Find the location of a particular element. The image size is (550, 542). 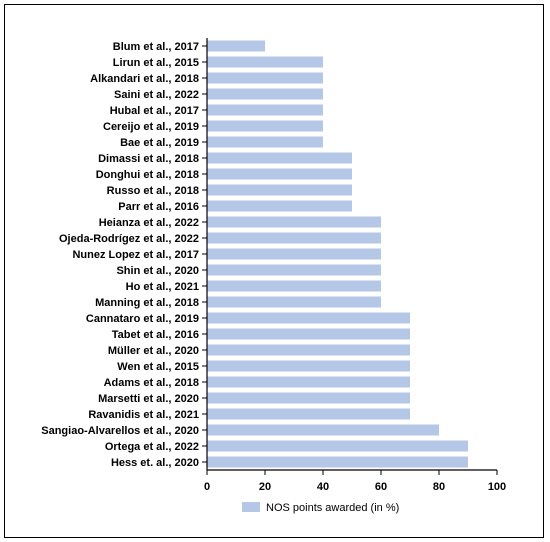

category-label: Saini et al., 2022 is located at coordinates (156, 95).